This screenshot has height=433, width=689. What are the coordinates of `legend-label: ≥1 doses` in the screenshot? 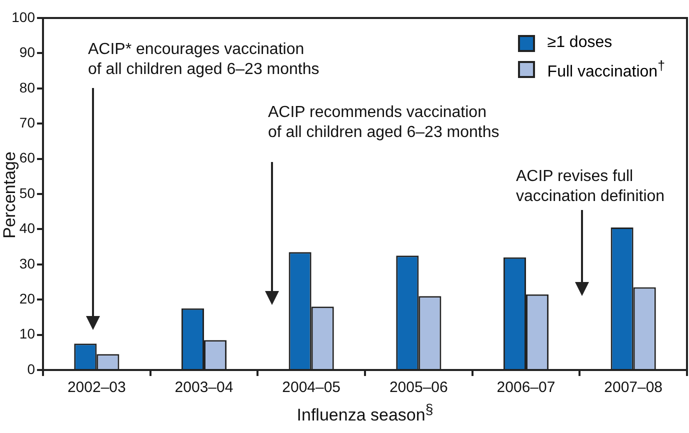 It's located at (579, 43).